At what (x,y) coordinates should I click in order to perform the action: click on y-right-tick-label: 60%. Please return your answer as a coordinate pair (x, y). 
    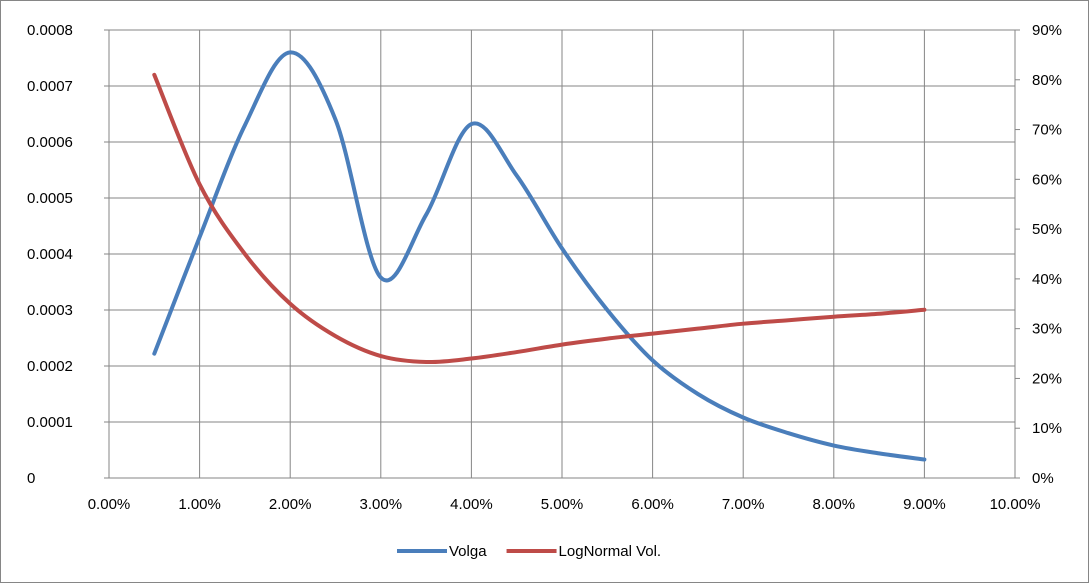
    Looking at the image, I should click on (1047, 179).